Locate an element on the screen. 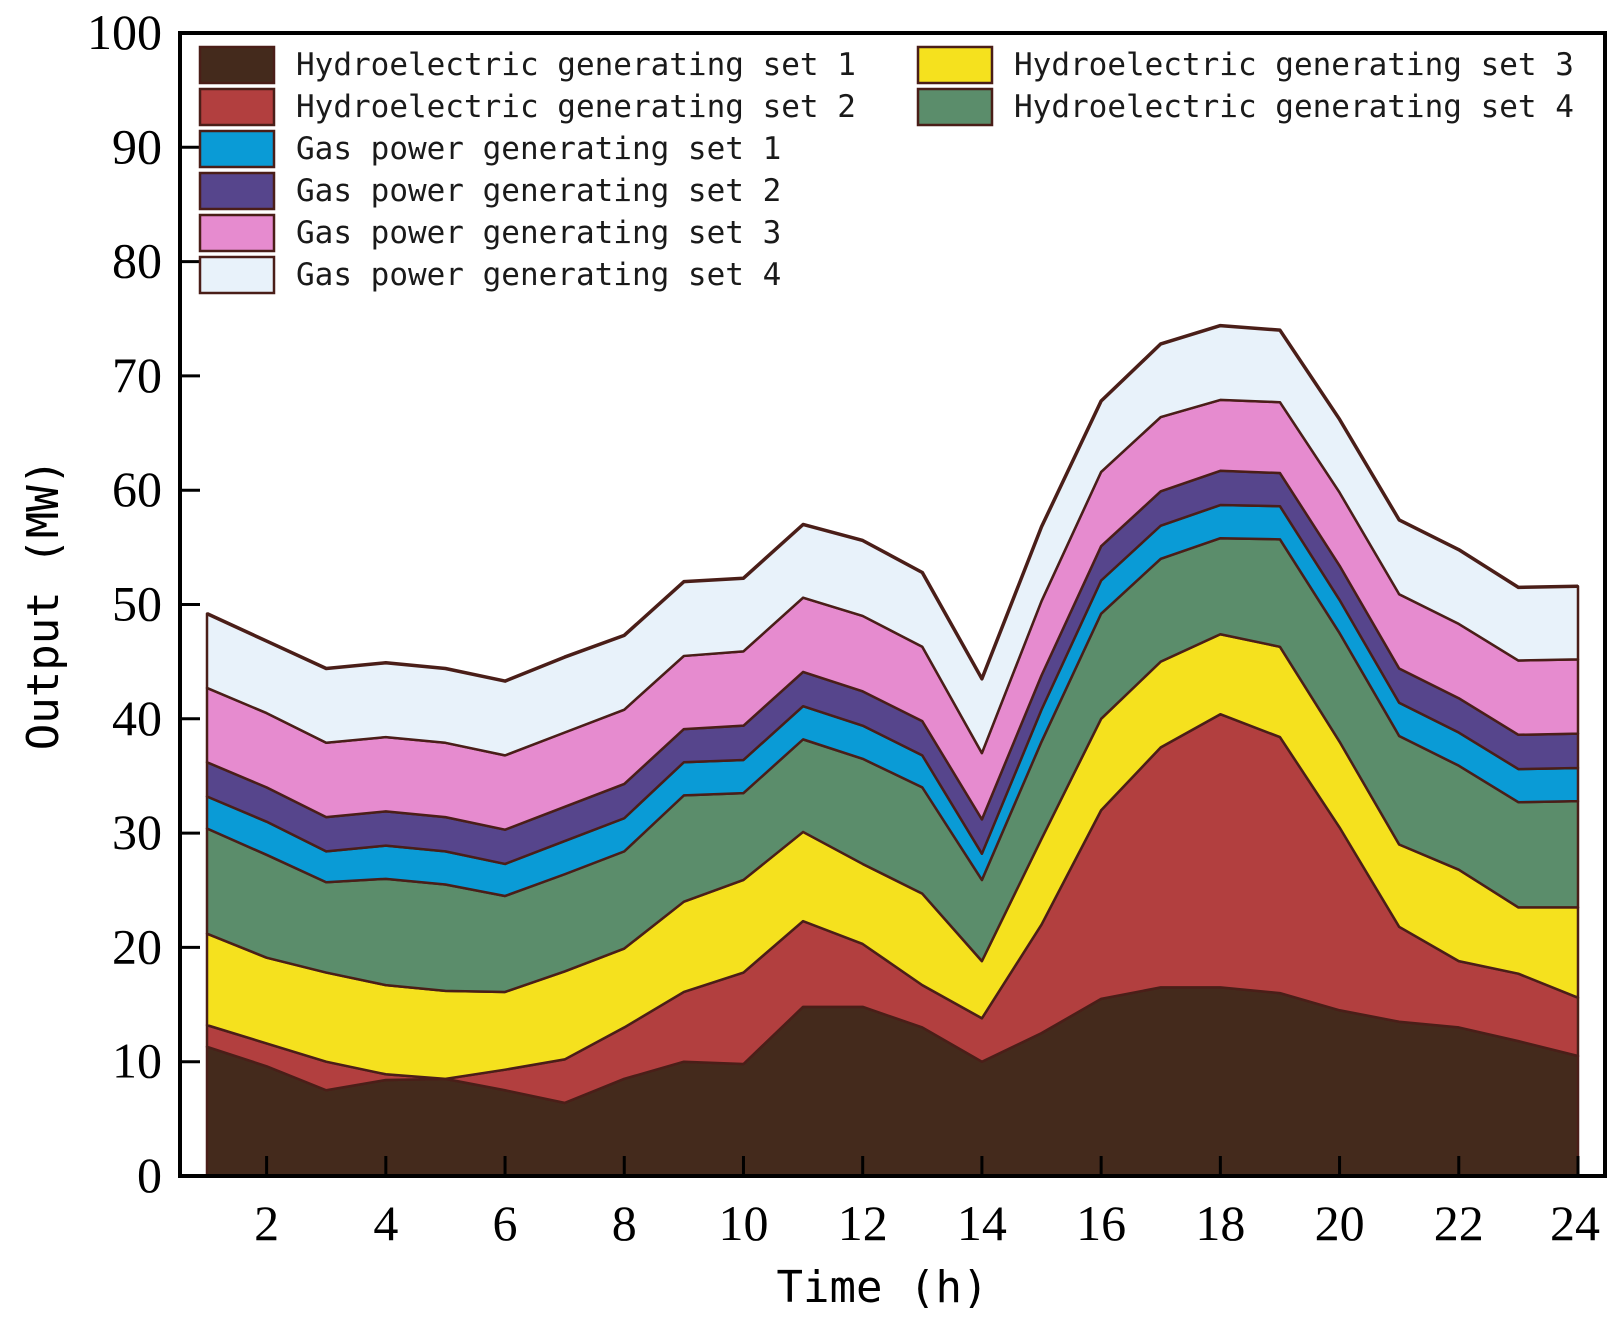 This screenshot has width=1615, height=1320. y-tick-label: 90 is located at coordinates (137, 146).